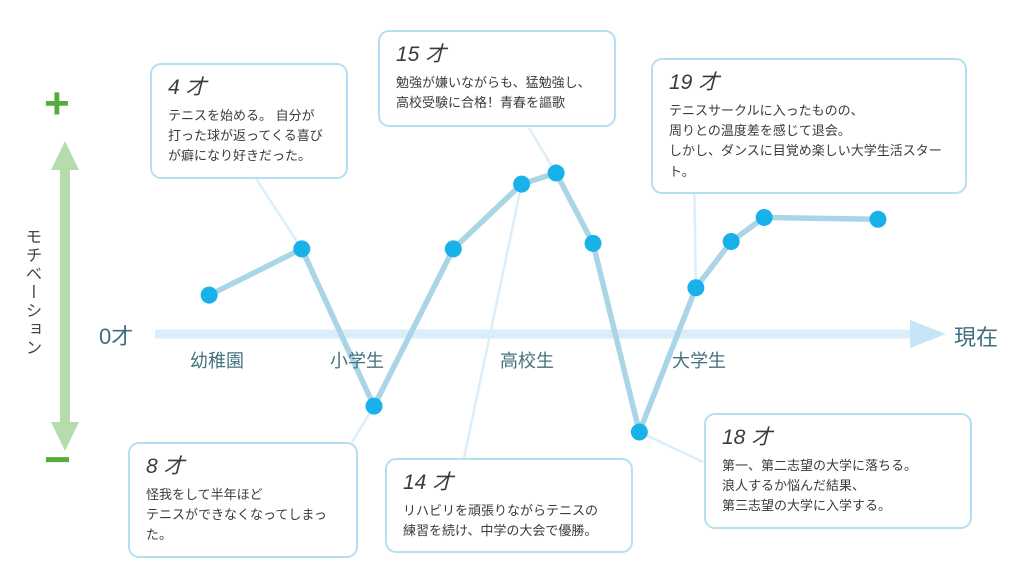 The image size is (1024, 576). Describe the element at coordinates (542, 150) in the screenshot. I see `leader-line-age15` at that location.